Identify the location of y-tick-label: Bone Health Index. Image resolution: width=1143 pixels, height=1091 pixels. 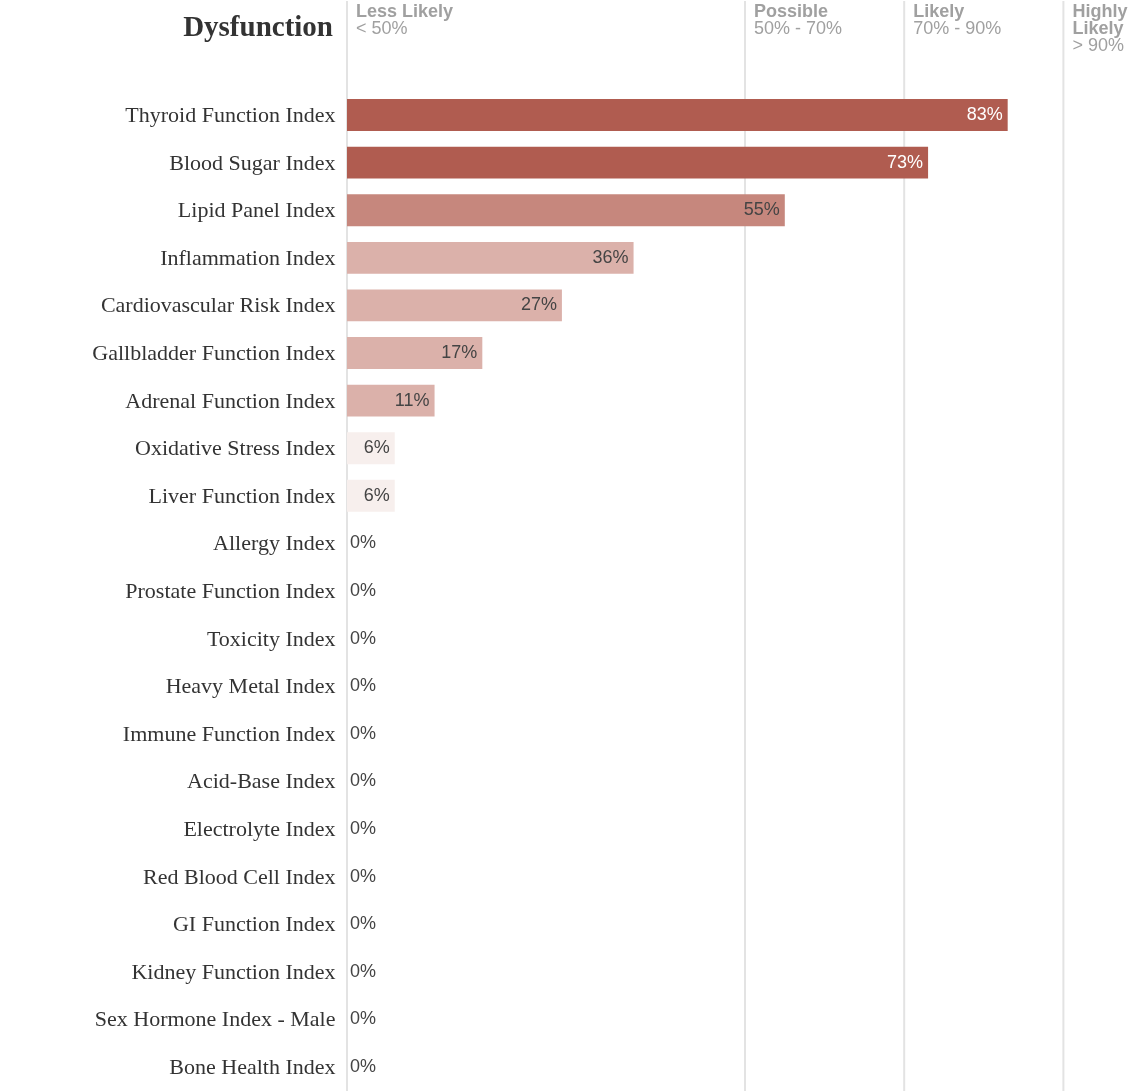
(252, 1066).